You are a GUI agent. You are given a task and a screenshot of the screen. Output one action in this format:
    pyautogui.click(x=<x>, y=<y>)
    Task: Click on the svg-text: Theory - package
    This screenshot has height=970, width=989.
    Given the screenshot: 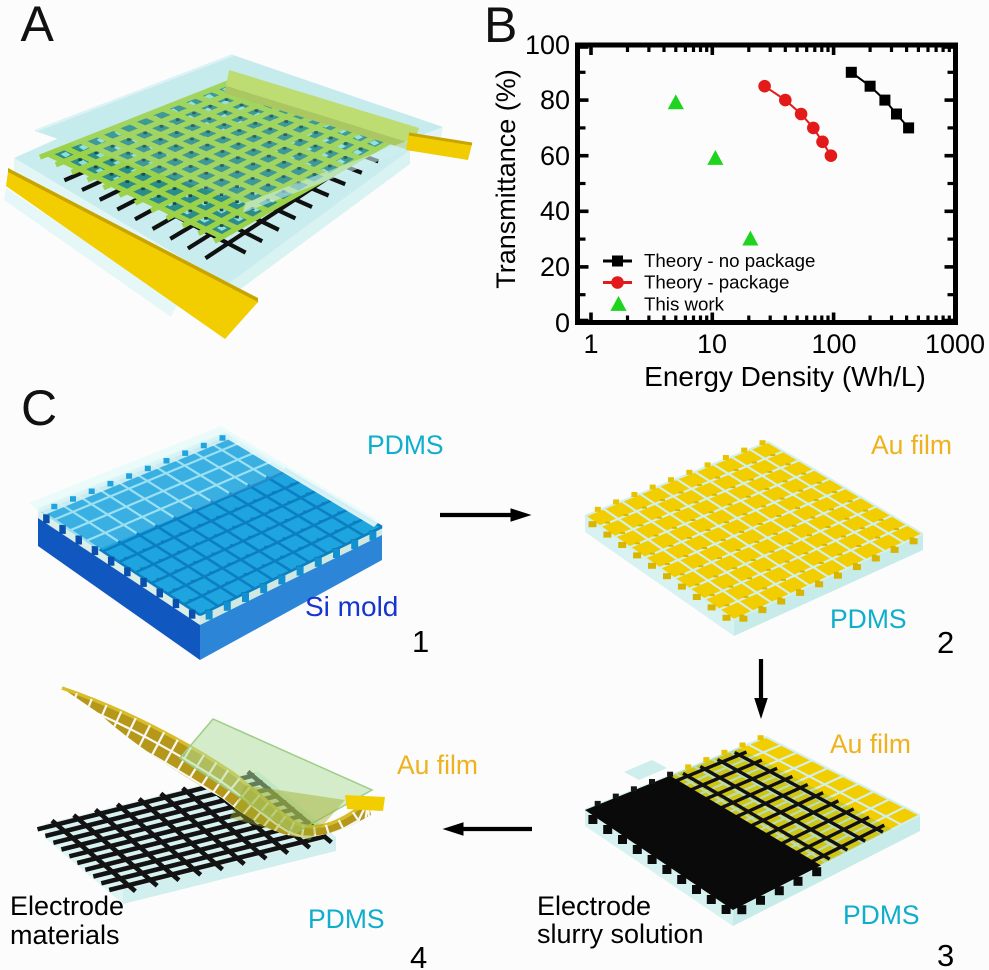 What is the action you would take?
    pyautogui.click(x=716, y=282)
    